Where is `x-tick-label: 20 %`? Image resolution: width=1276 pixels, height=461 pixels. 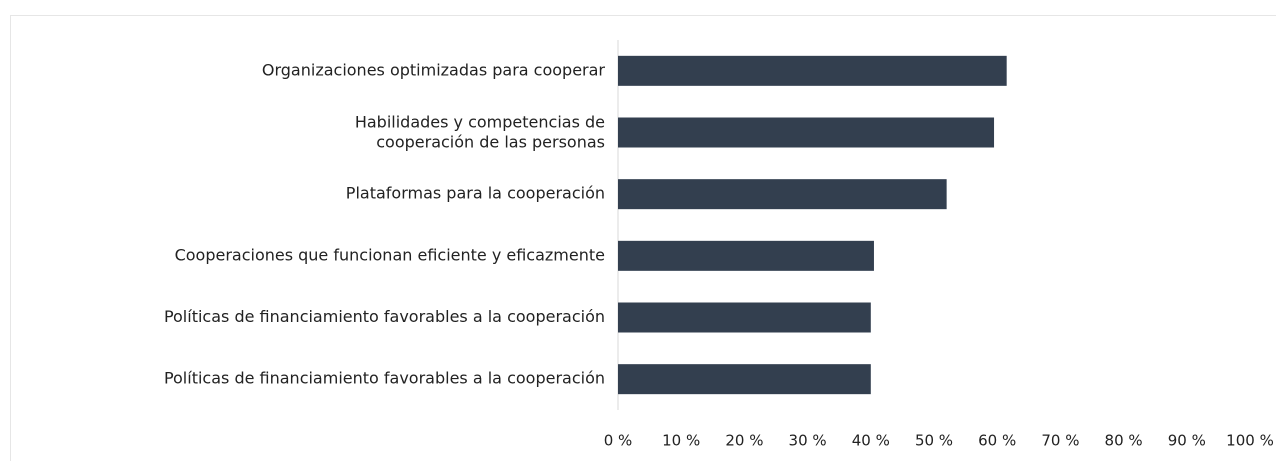
x-tick-label: 20 % is located at coordinates (744, 441).